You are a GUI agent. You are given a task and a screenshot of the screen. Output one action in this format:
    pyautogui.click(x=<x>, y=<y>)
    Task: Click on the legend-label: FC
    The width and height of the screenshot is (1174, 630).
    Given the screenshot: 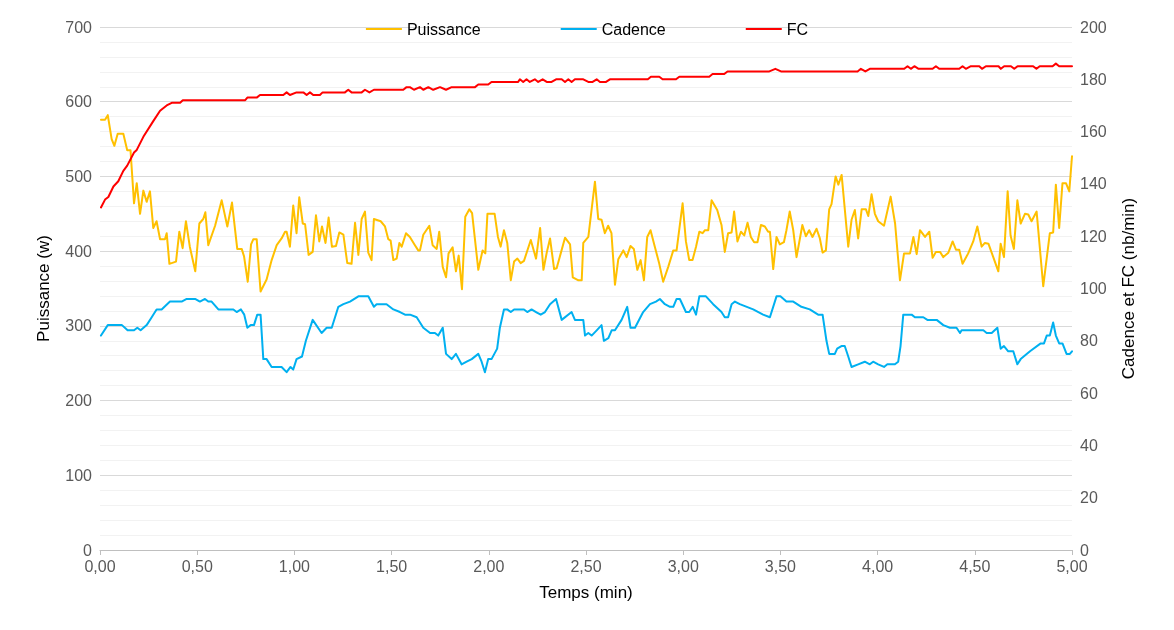 What is the action you would take?
    pyautogui.click(x=797, y=29)
    